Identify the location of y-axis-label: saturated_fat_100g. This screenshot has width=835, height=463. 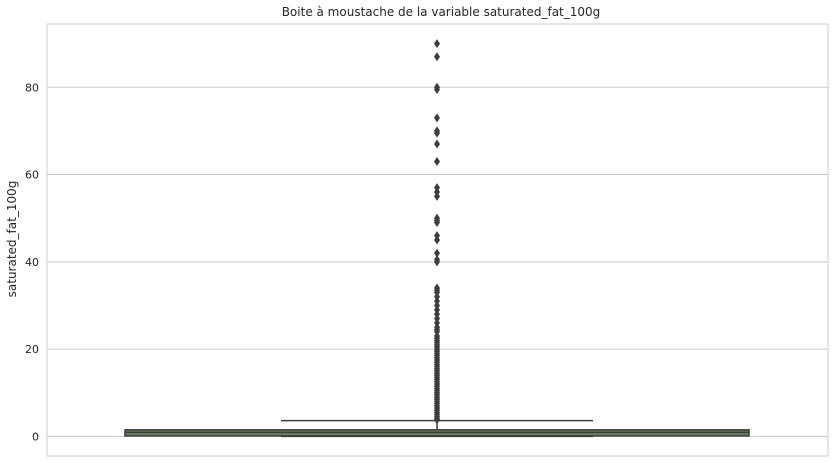
(12, 239).